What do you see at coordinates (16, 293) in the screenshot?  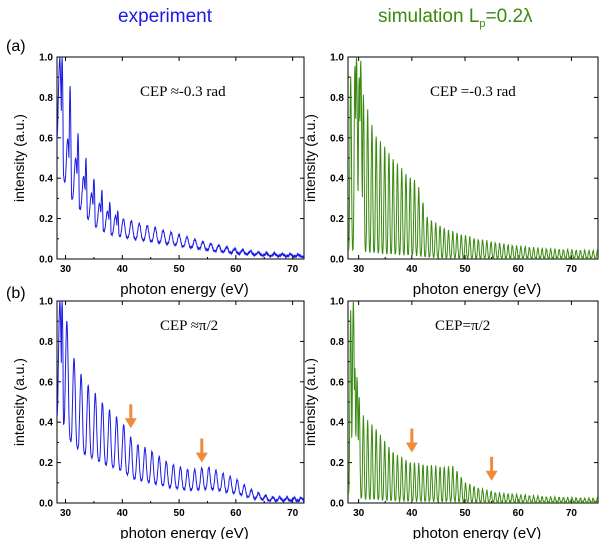 I see `row-label-b: (b)` at bounding box center [16, 293].